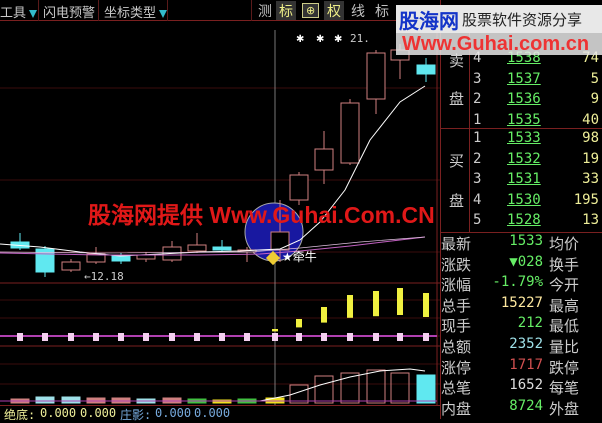 This screenshot has height=423, width=602. Describe the element at coordinates (136, 415) in the screenshot. I see `indicator-label: 庄影:` at that location.